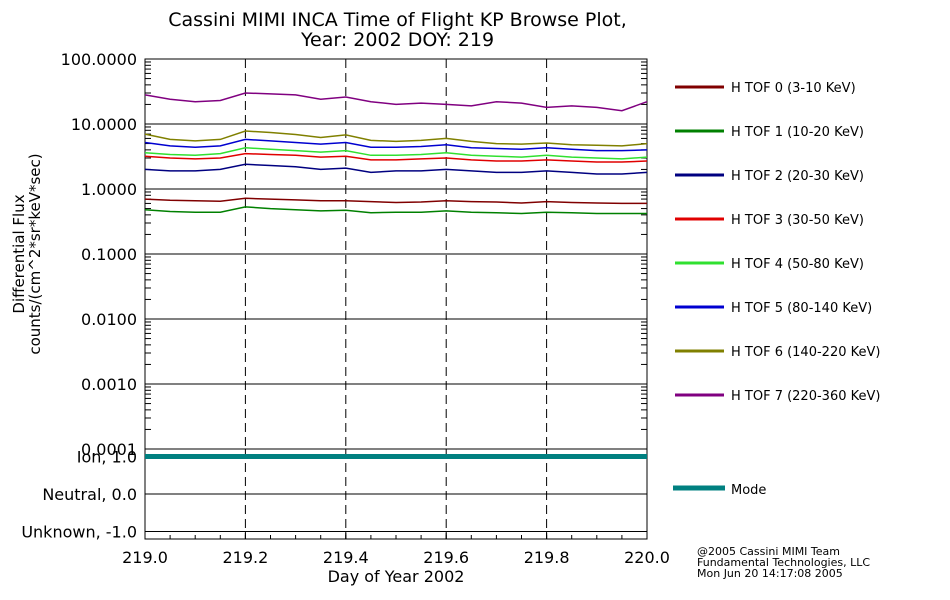 This screenshot has height=600, width=950. Describe the element at coordinates (805, 396) in the screenshot. I see `legend-label-tof-7: H TOF 7 (220-360 KeV)` at that location.